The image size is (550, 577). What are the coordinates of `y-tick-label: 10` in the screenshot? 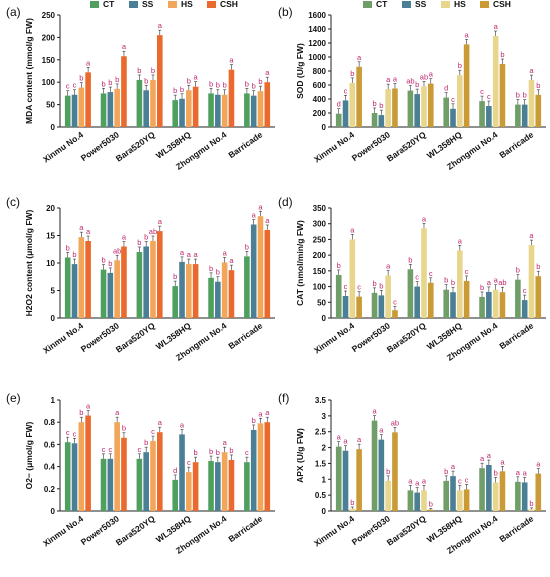 It's located at (50, 263).